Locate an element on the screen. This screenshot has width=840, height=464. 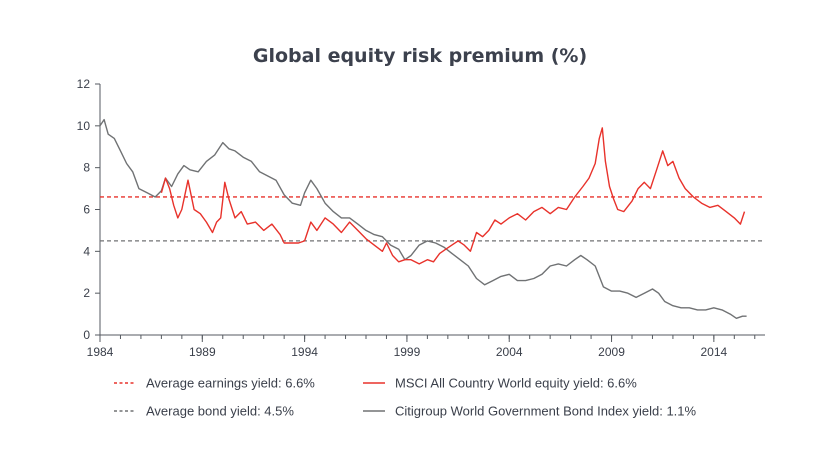
y-tick-label: 8 is located at coordinates (86, 168).